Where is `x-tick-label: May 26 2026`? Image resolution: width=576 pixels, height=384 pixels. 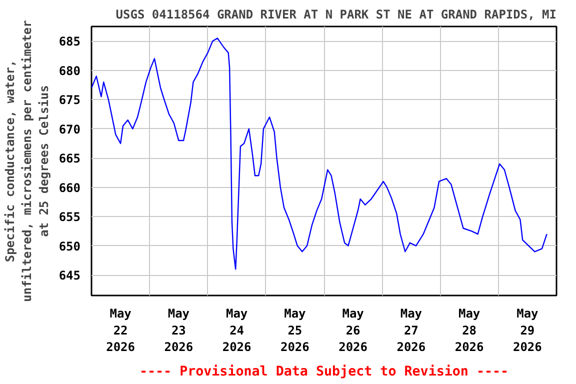
x-tick-label: May 26 2026 is located at coordinates (353, 330).